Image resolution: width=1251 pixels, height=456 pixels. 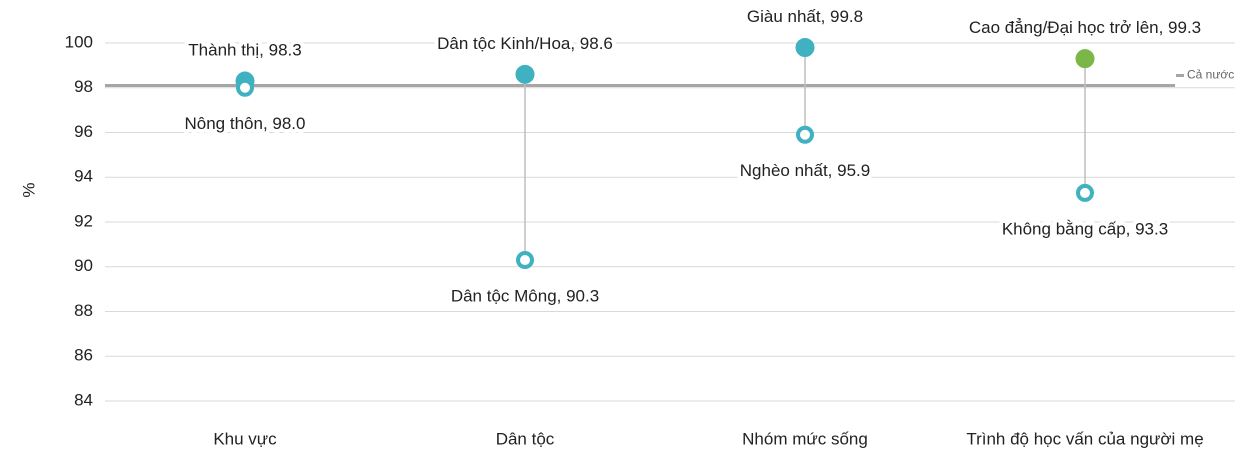 I want to click on y-tick-label: 88, so click(x=83, y=310).